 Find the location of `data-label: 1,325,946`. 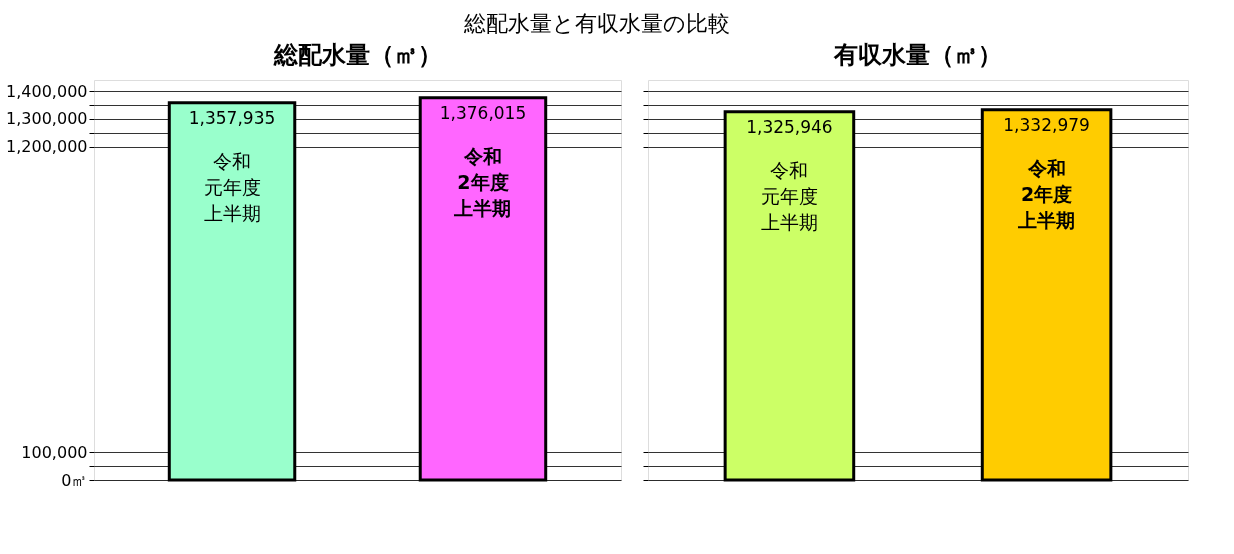

data-label: 1,325,946 is located at coordinates (789, 126).